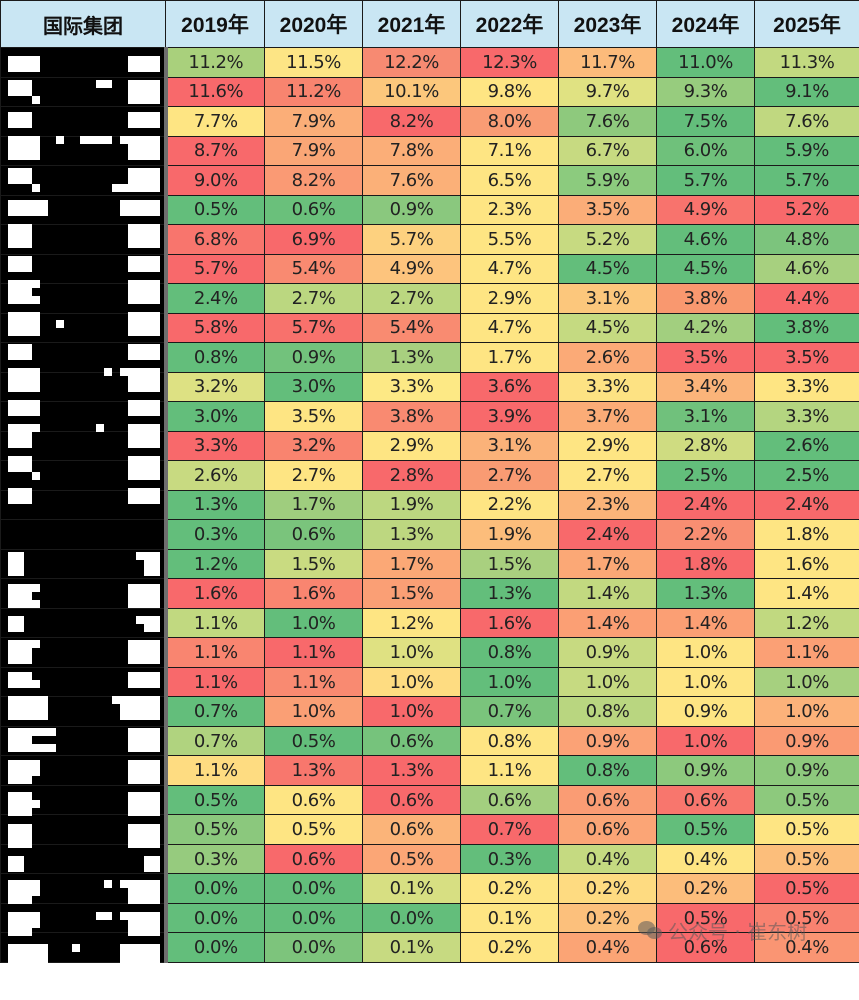  Describe the element at coordinates (412, 63) in the screenshot. I see `share-value-cell: 12.2%` at that location.